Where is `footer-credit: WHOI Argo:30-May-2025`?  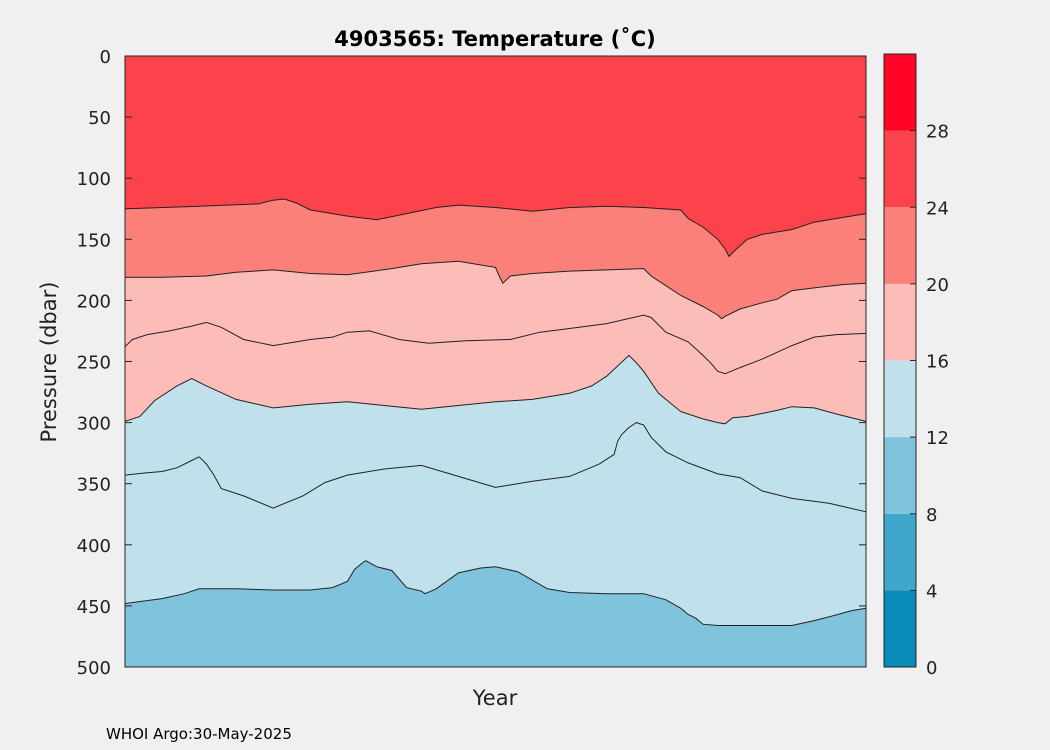 footer-credit: WHOI Argo:30-May-2025 is located at coordinates (199, 734).